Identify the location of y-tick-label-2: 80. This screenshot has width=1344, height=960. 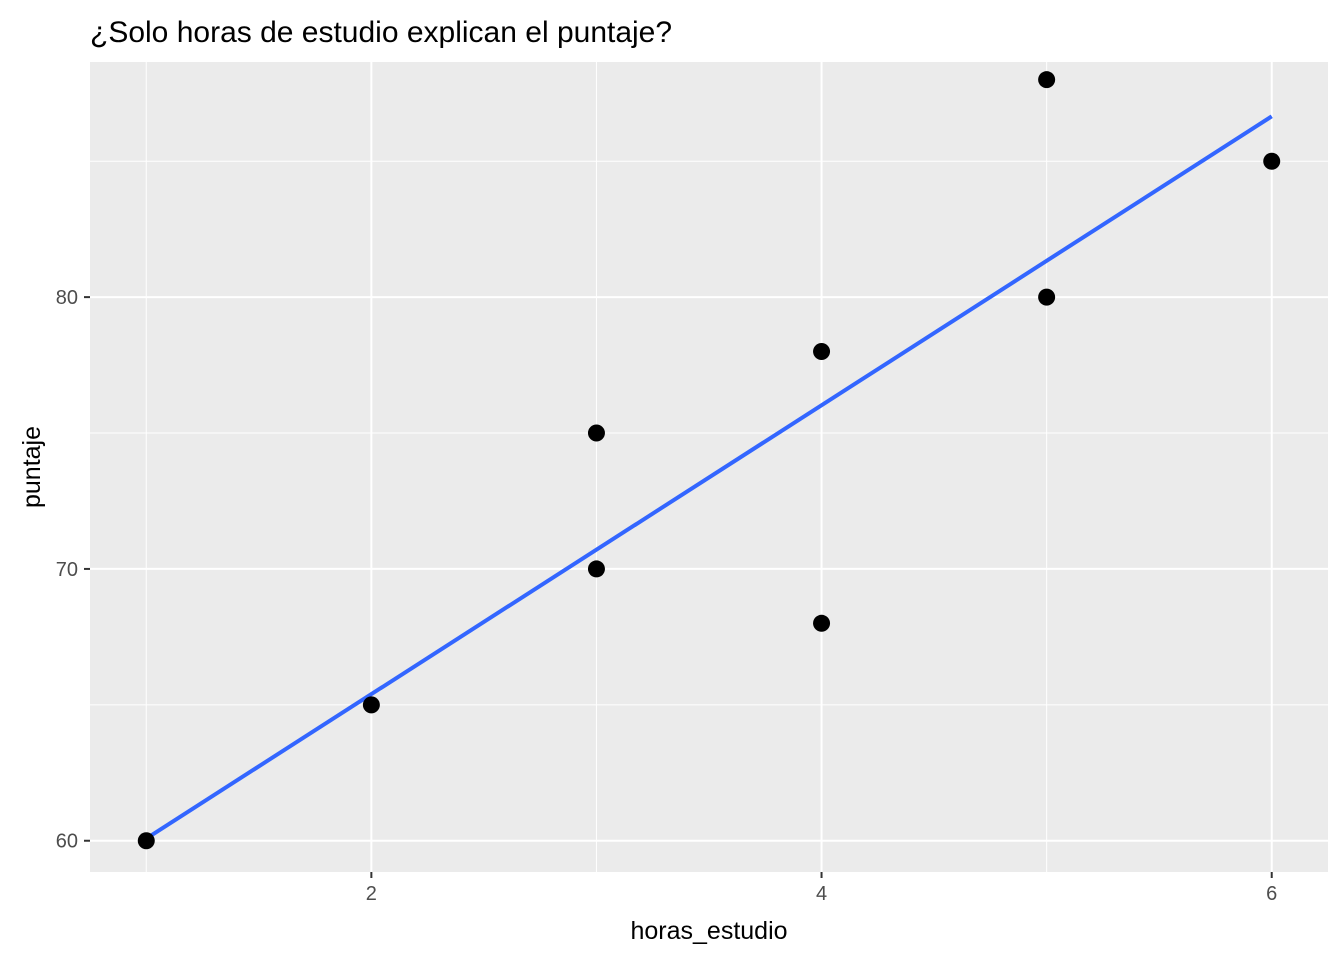
(67, 298).